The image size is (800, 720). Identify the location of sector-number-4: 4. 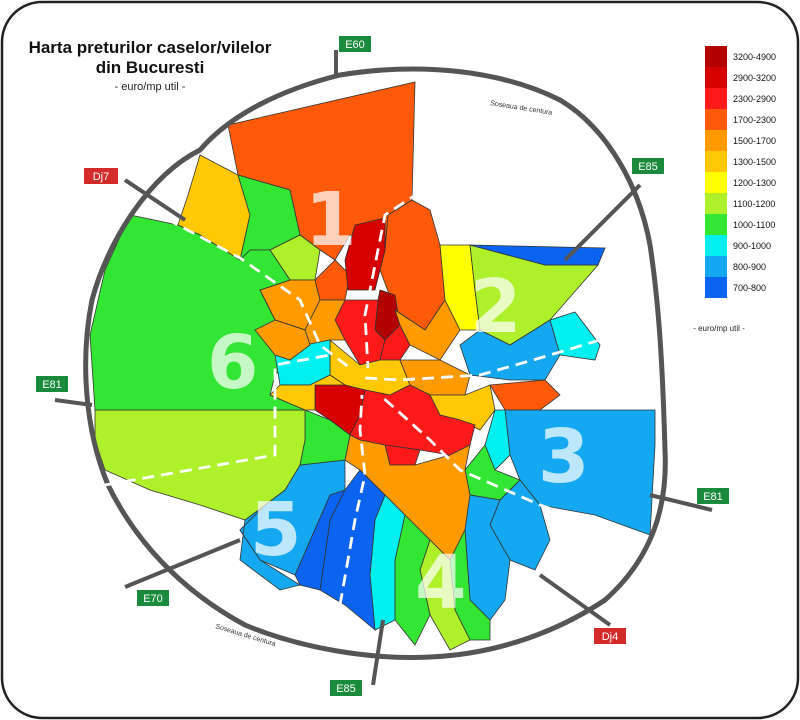
(441, 583).